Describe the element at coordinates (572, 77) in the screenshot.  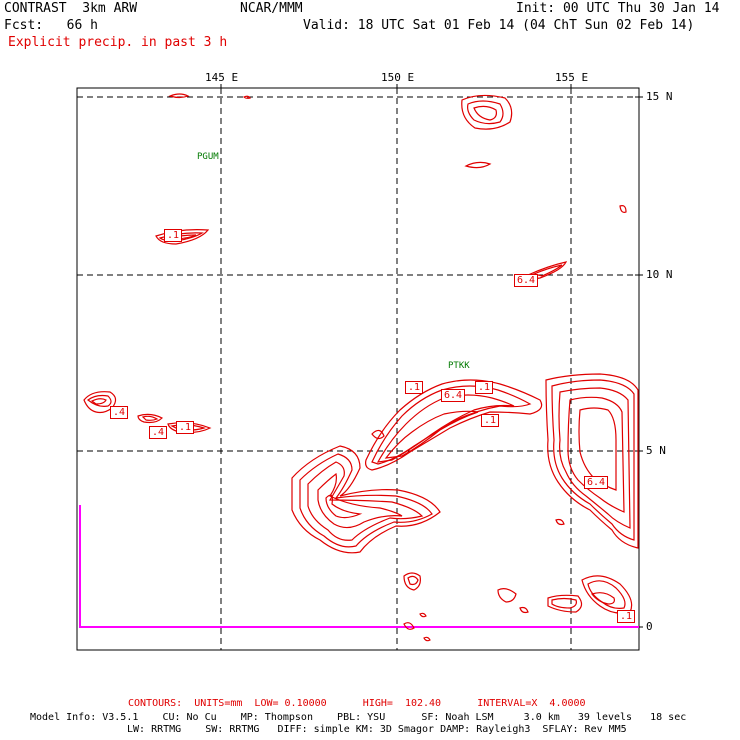
I see `lon-label-155e: 155 E` at that location.